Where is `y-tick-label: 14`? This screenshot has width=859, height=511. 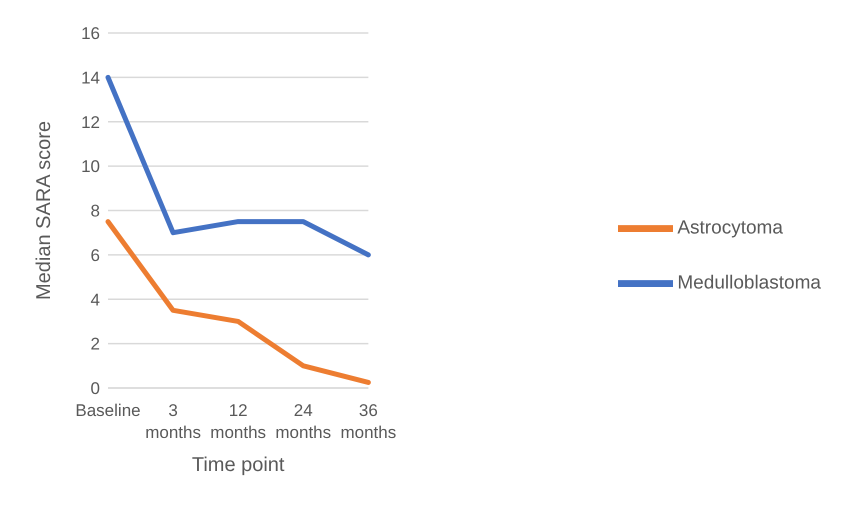 y-tick-label: 14 is located at coordinates (90, 78).